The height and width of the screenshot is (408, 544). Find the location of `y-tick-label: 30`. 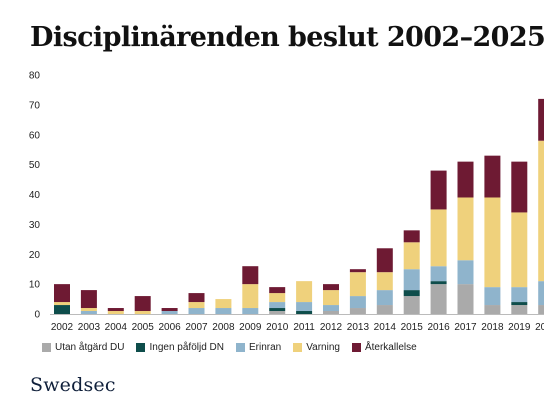

y-tick-label: 30 is located at coordinates (35, 225).